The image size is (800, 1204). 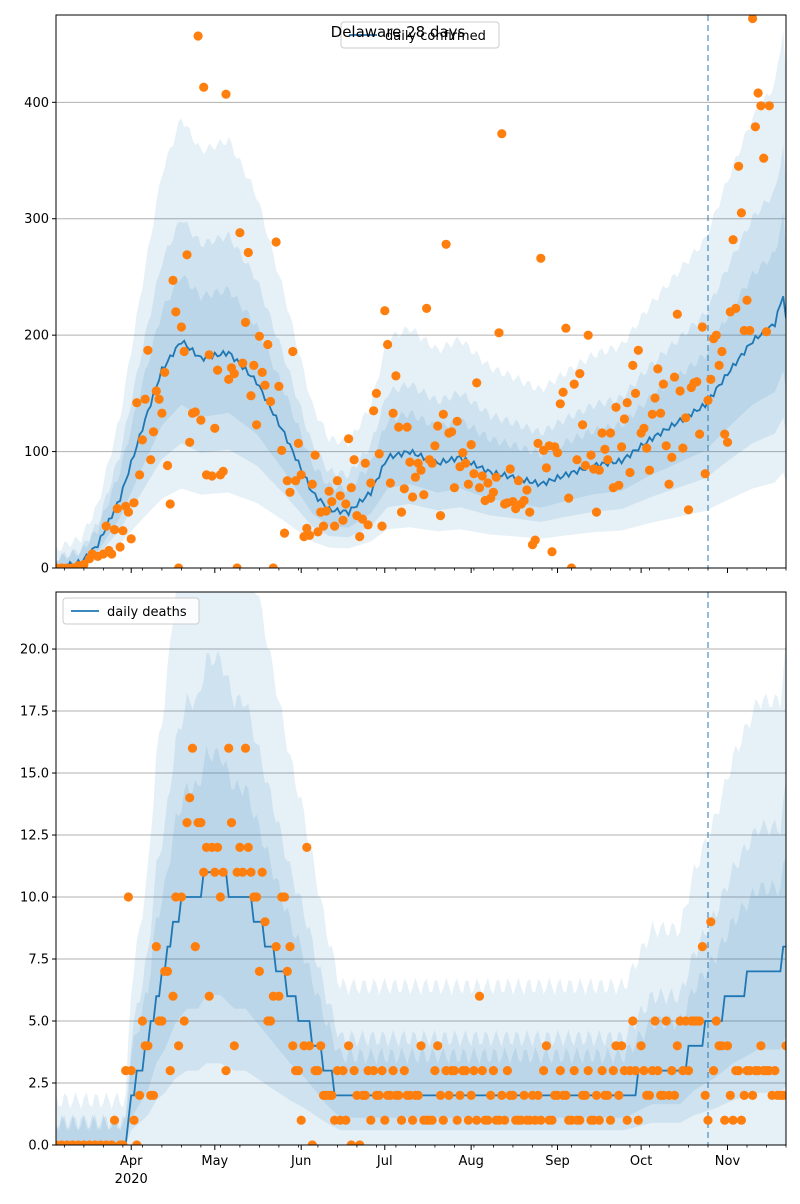 I want to click on x-tick-label: Jun, so click(x=300, y=1161).